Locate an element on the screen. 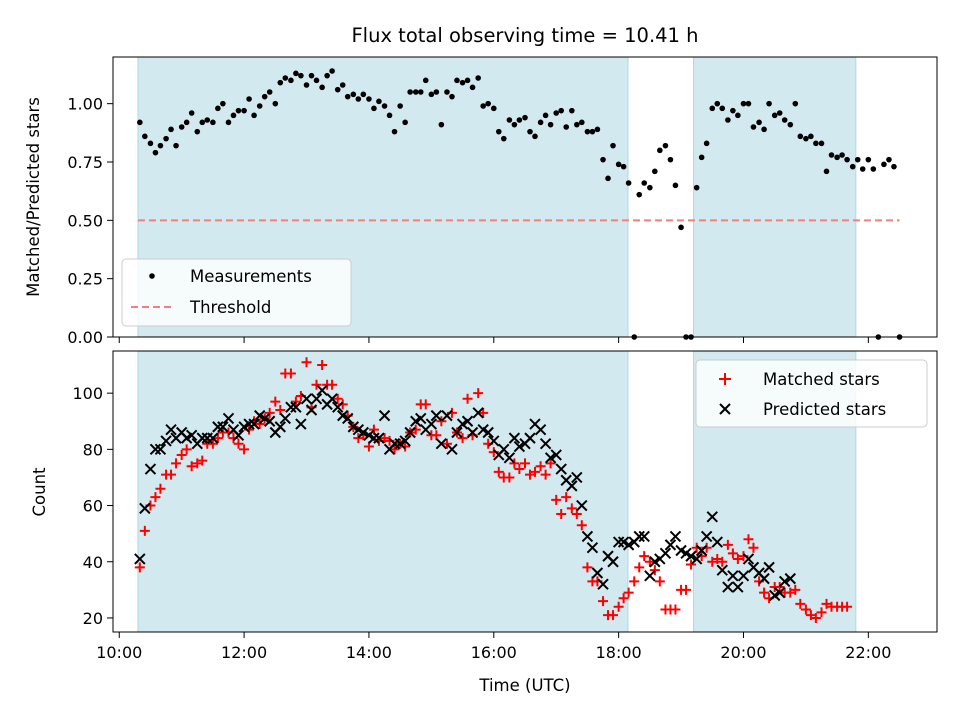 The height and width of the screenshot is (720, 960). top-y-tick-label: 1.00 is located at coordinates (85, 104).